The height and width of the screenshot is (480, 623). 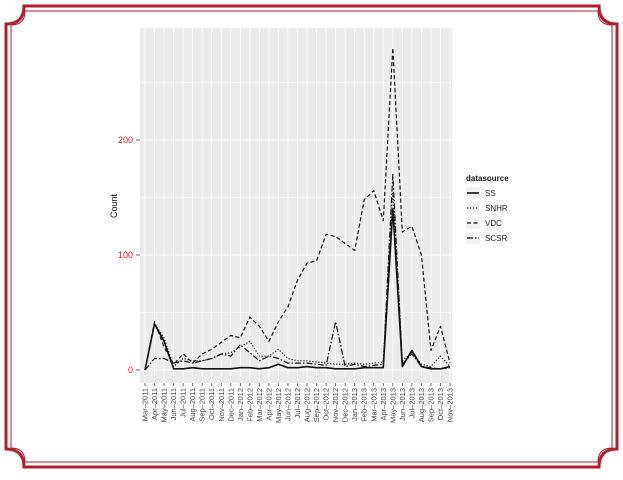 I want to click on x-tick-label: Jan–2013, so click(x=354, y=404).